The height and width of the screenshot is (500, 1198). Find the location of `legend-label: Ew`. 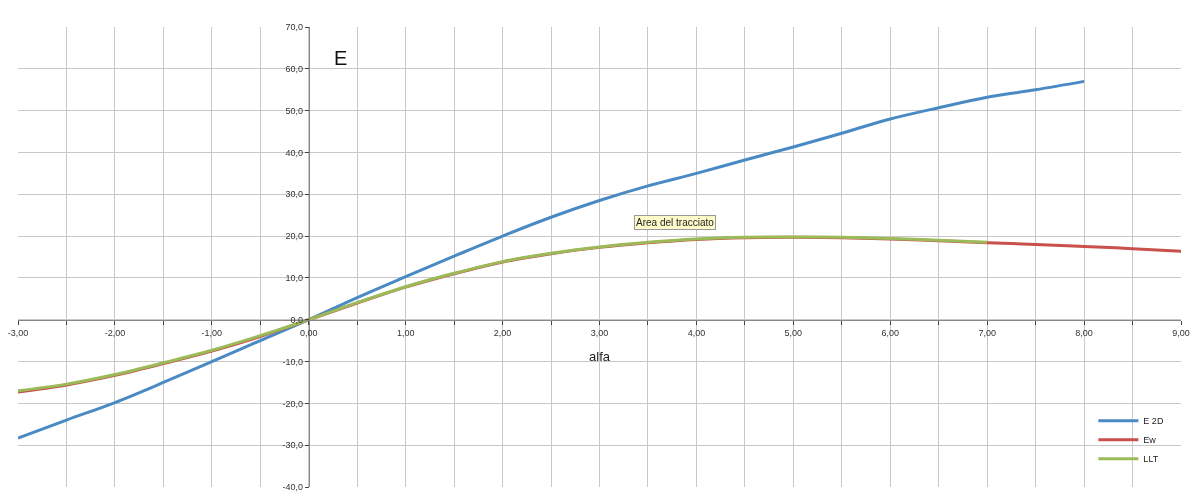

legend-label: Ew is located at coordinates (1150, 440).